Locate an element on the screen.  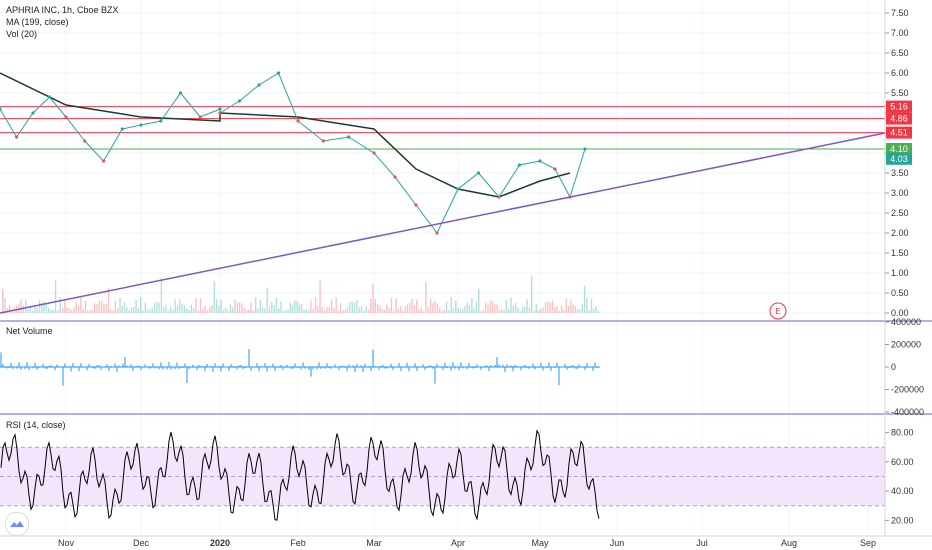
earnings-icon is located at coordinates (778, 311).